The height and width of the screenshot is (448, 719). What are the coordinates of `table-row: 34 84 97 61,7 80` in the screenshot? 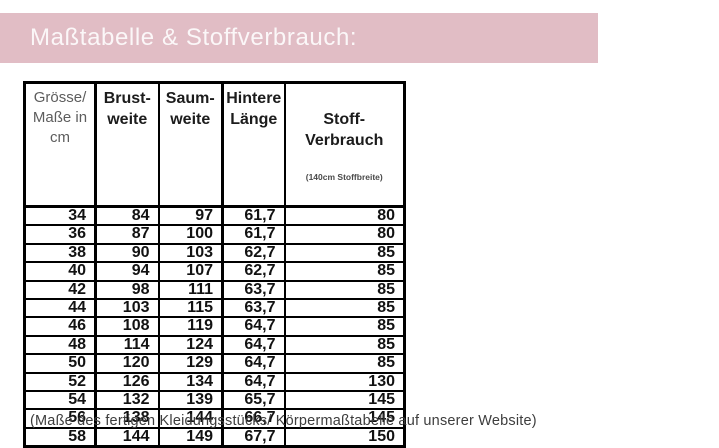 It's located at (214, 216).